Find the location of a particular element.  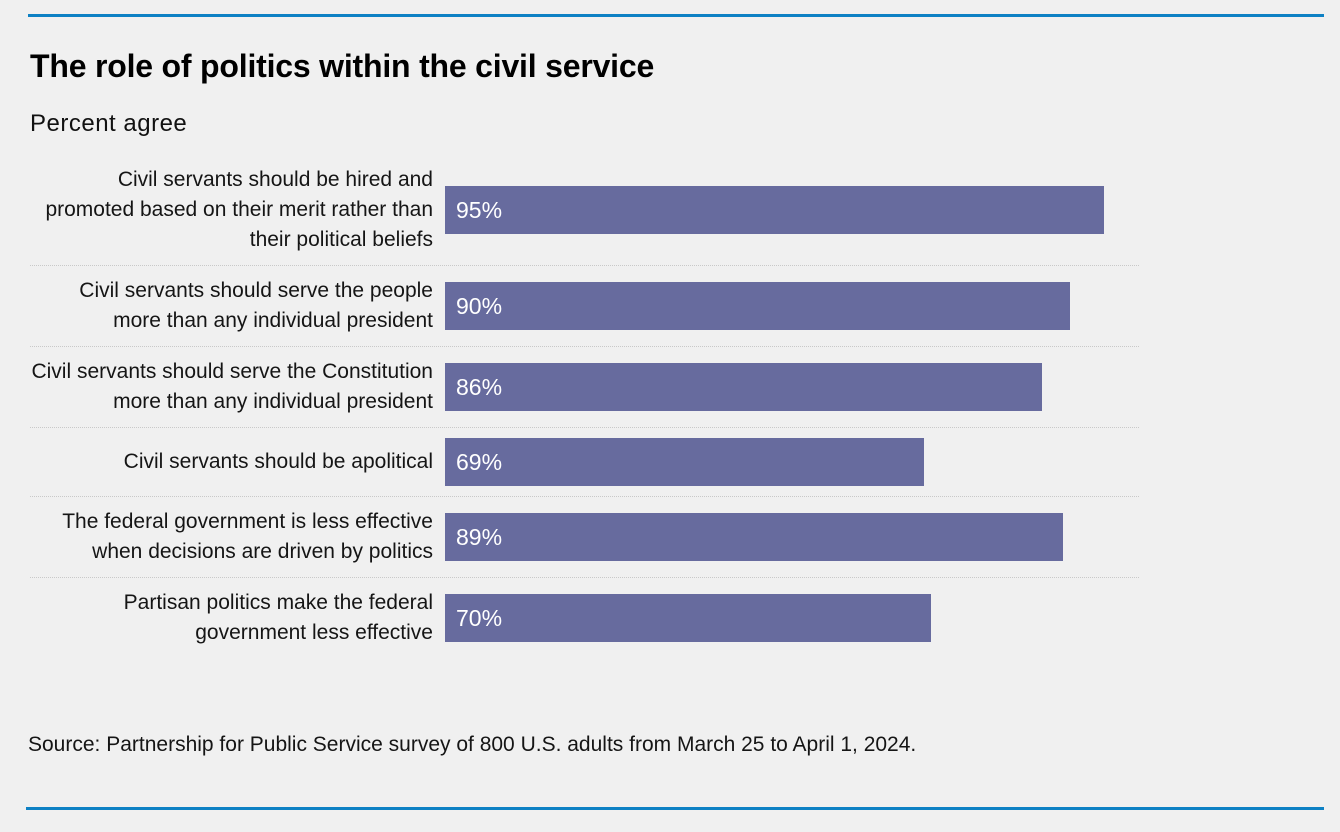

bar: 90% is located at coordinates (757, 306).